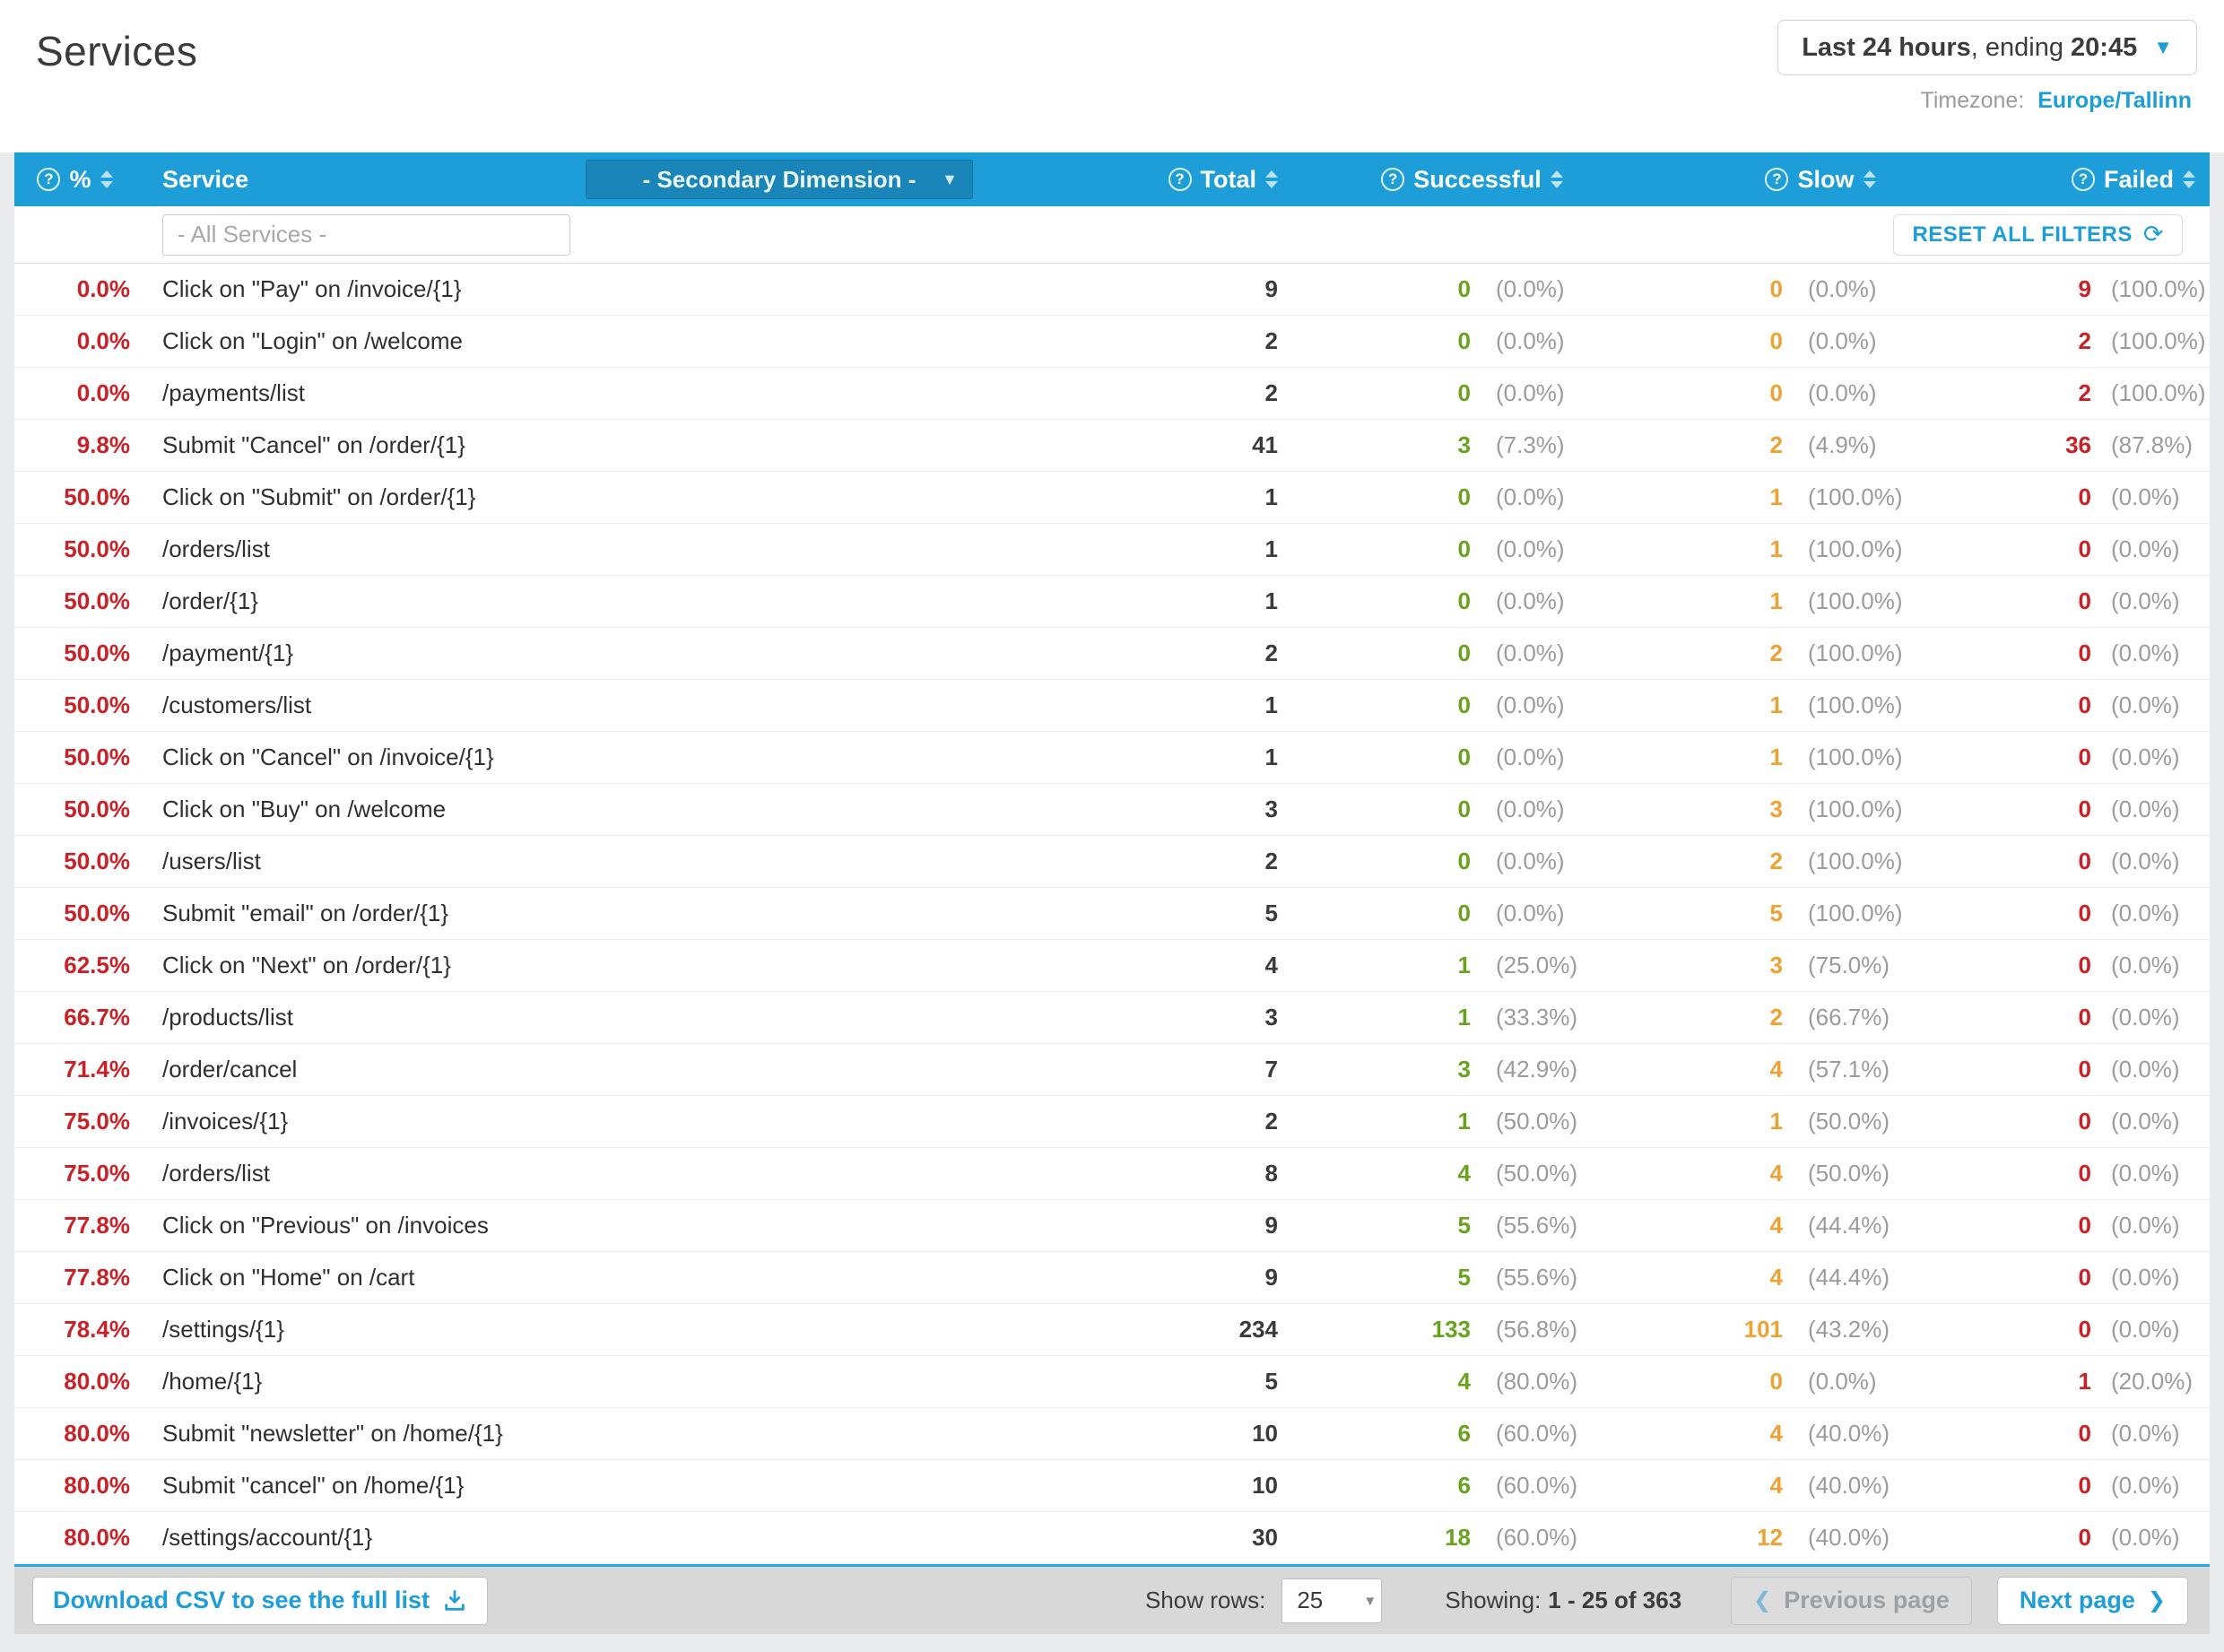 The width and height of the screenshot is (2224, 1652). I want to click on previous-page-button: ❮ Previous page, so click(1851, 1600).